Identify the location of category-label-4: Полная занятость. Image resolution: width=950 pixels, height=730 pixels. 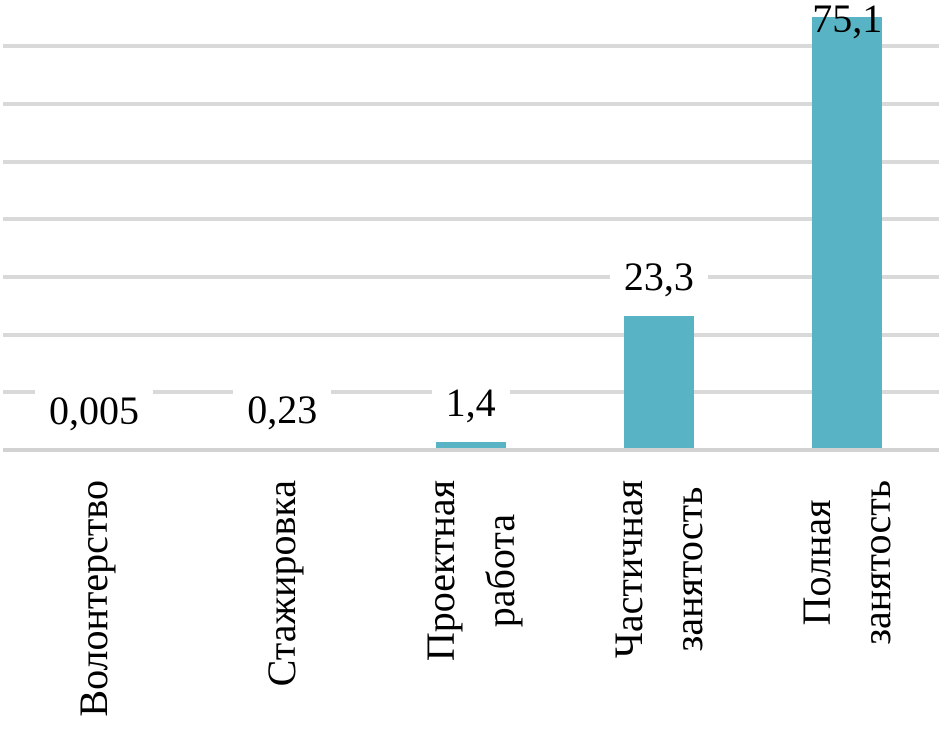
(847, 605).